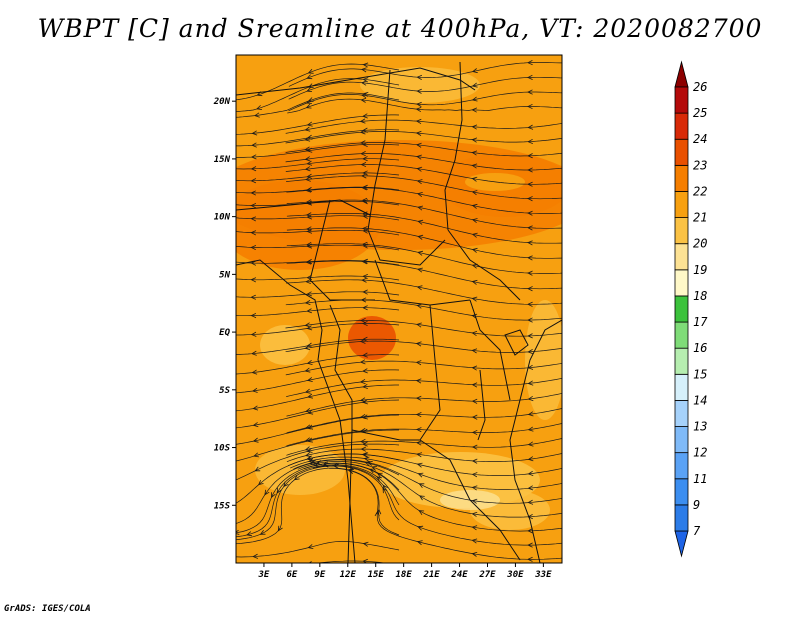 The width and height of the screenshot is (800, 618). What do you see at coordinates (700, 453) in the screenshot?
I see `colorbar-level-label: 12` at bounding box center [700, 453].